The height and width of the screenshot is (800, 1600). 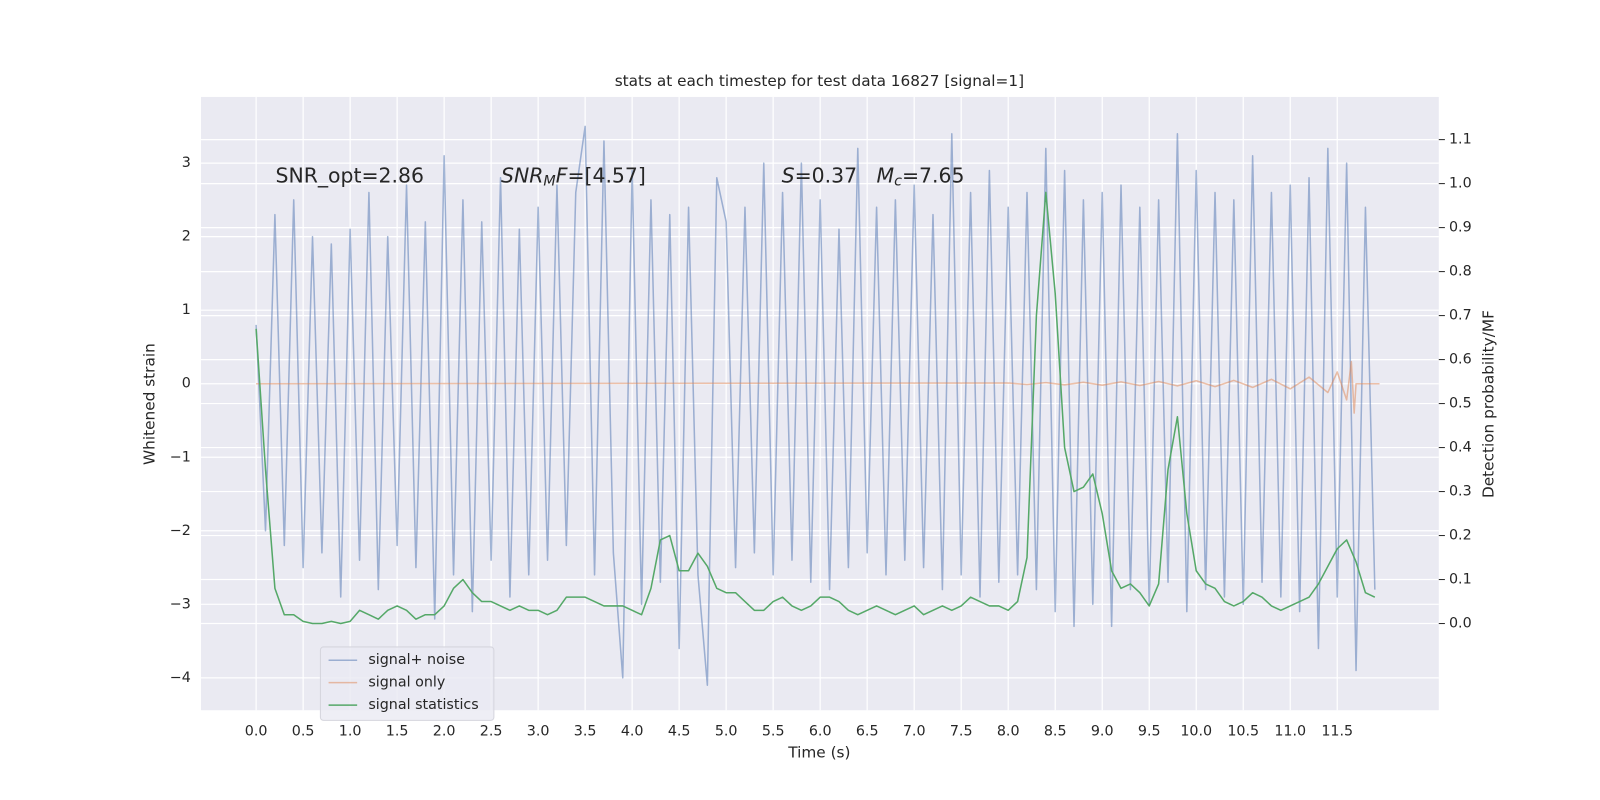 I want to click on annotation: S=0.37, so click(x=819, y=176).